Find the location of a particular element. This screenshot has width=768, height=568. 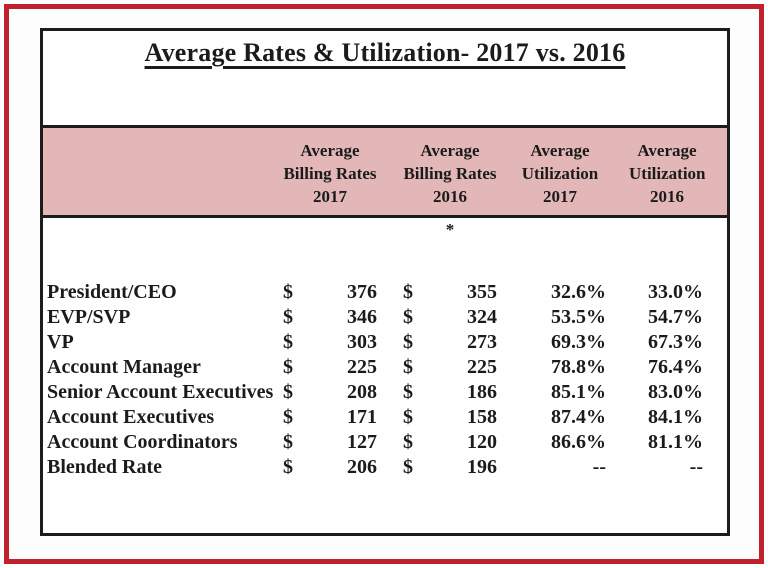

rate-2016-cell: $ 196 is located at coordinates (450, 467).